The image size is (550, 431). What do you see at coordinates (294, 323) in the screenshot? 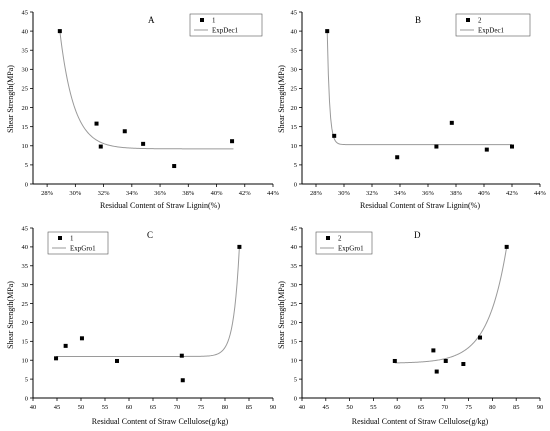
I see `y-tick-label-d: 20` at bounding box center [294, 323].